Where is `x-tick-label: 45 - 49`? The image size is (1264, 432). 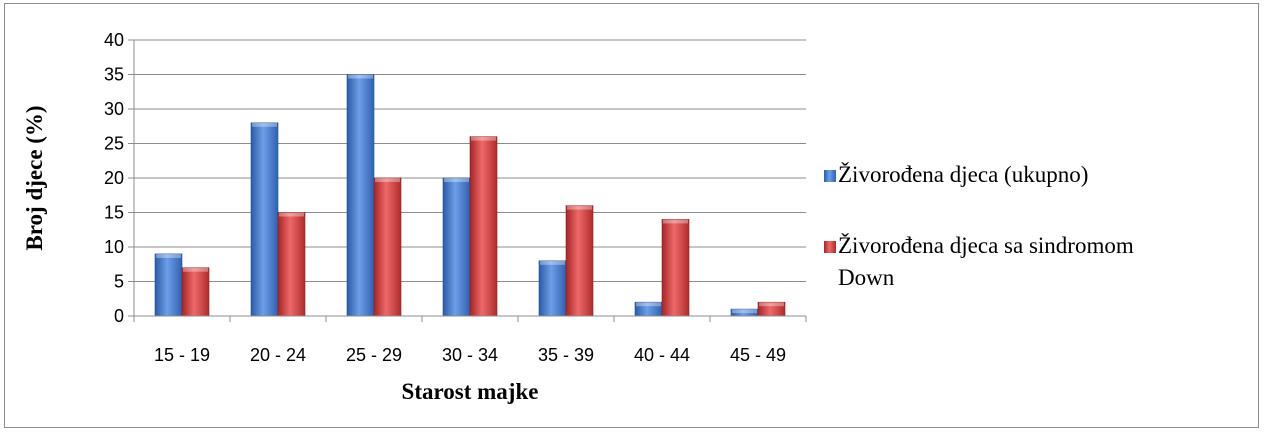 x-tick-label: 45 - 49 is located at coordinates (758, 355).